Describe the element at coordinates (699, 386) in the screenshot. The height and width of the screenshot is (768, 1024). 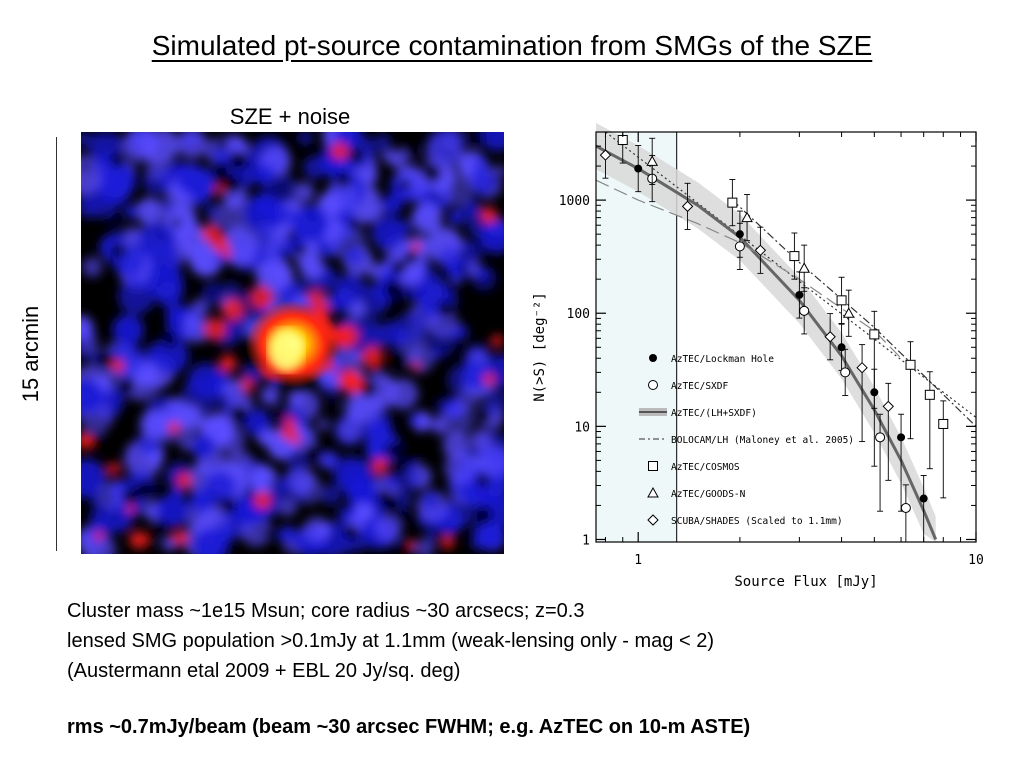
I see `legend-label: AzTEC/SXDF` at that location.